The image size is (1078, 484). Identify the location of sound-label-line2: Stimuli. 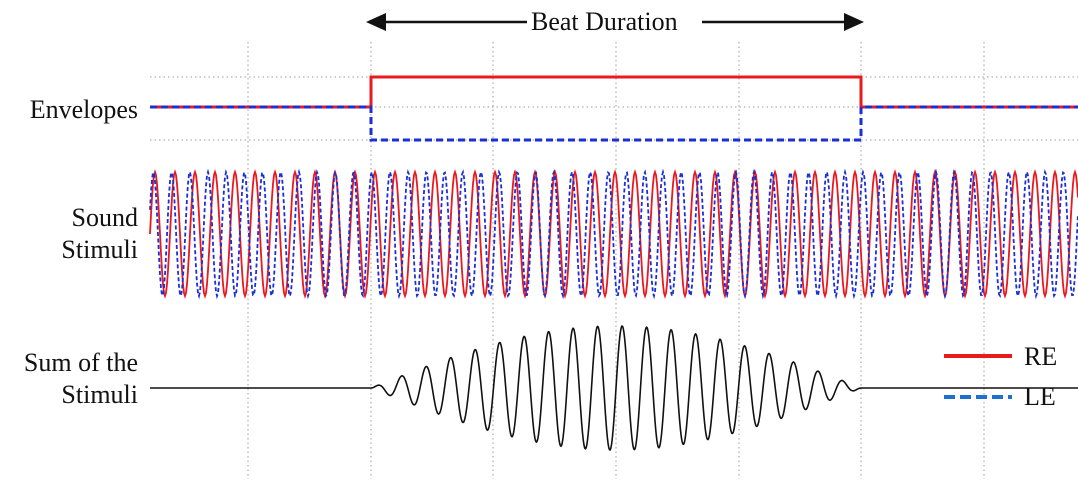
(99, 249).